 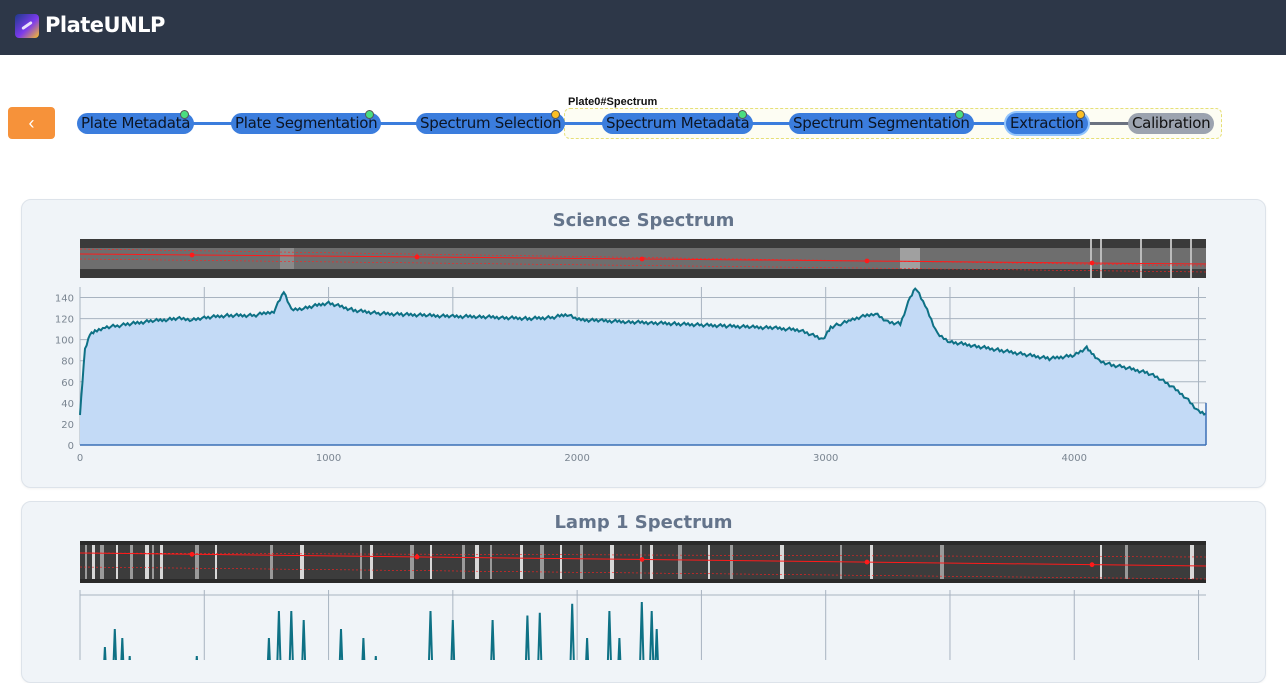 I want to click on science-spectrum-title: Science Spectrum, so click(x=643, y=220).